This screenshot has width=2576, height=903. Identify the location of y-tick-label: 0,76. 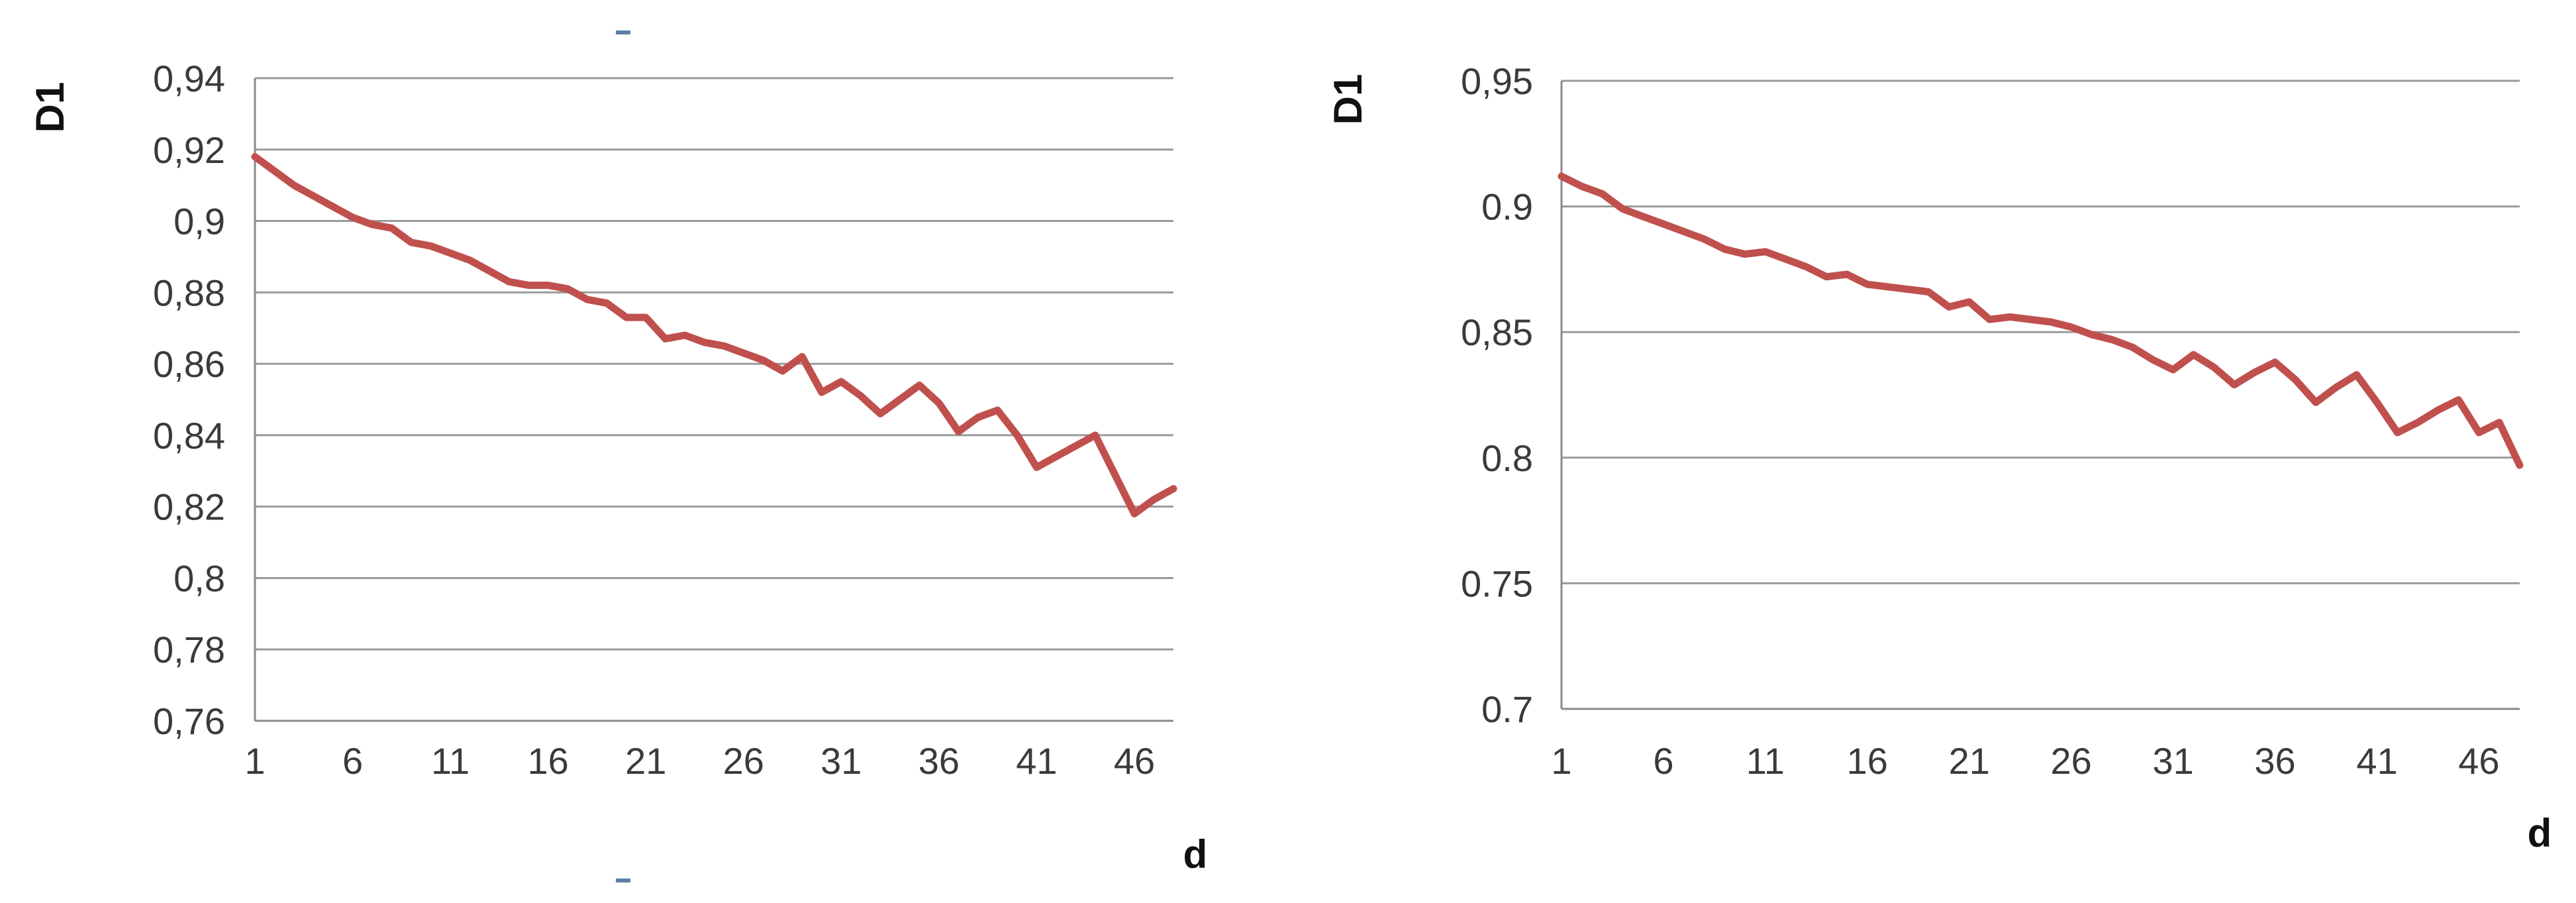
(189, 721).